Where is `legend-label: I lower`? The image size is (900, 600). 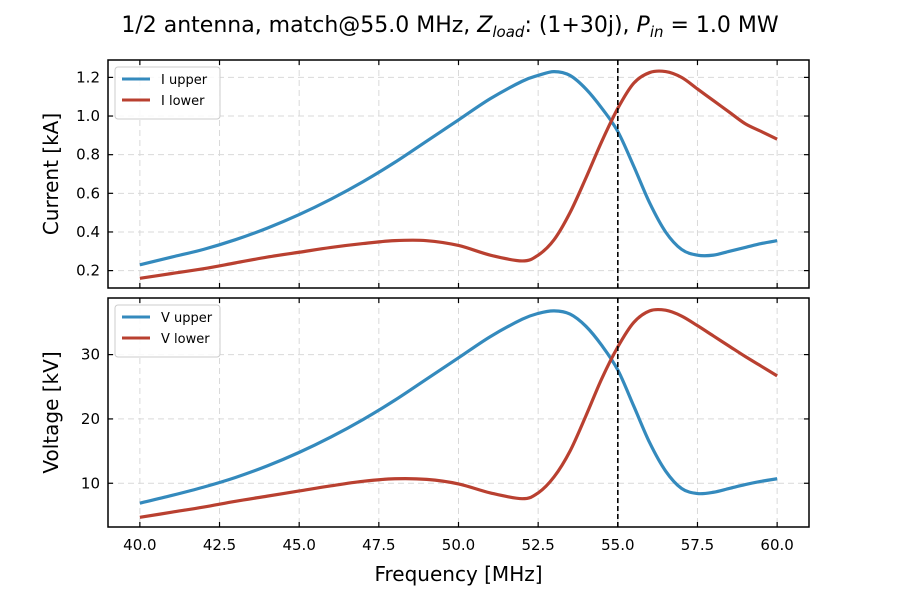 legend-label: I lower is located at coordinates (183, 101).